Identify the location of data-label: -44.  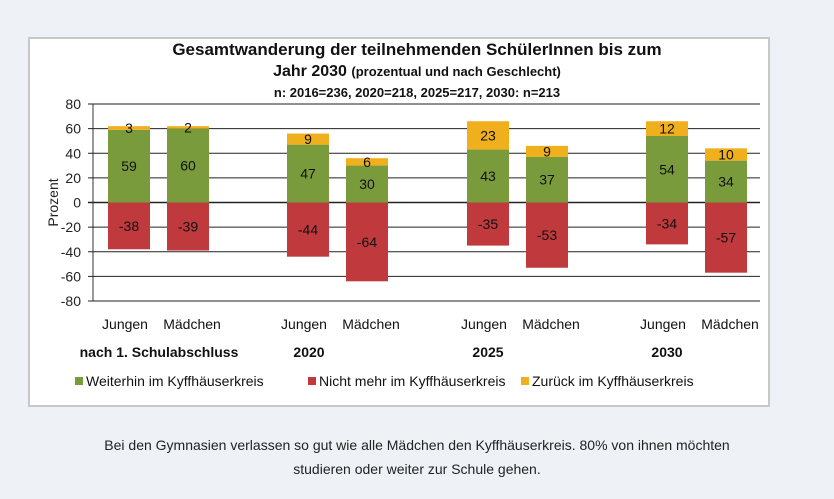
(308, 230).